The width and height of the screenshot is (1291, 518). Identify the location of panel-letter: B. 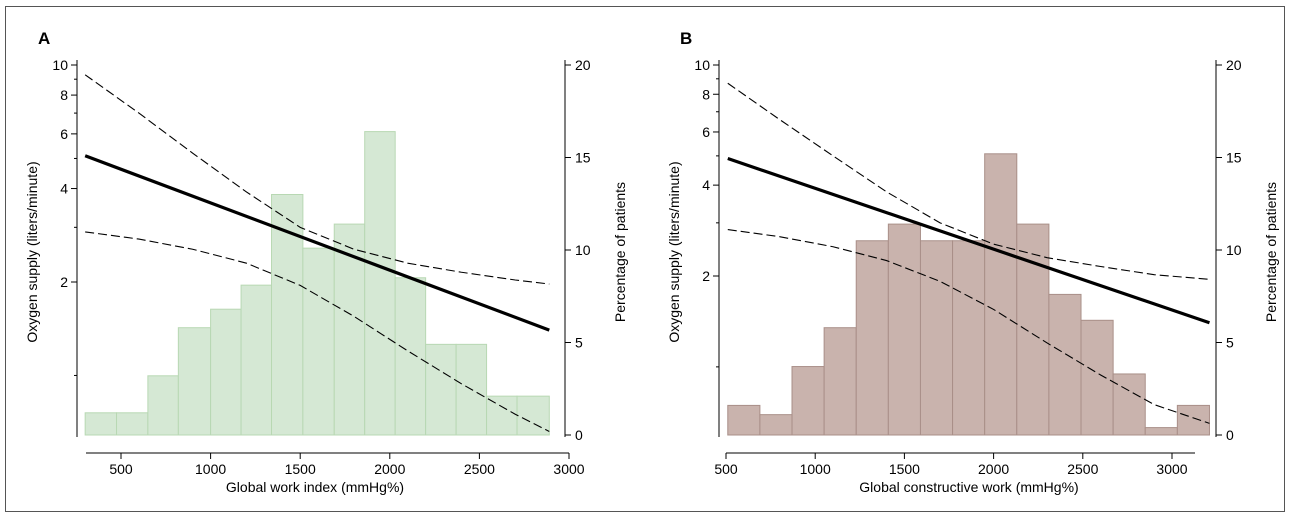
(686, 38).